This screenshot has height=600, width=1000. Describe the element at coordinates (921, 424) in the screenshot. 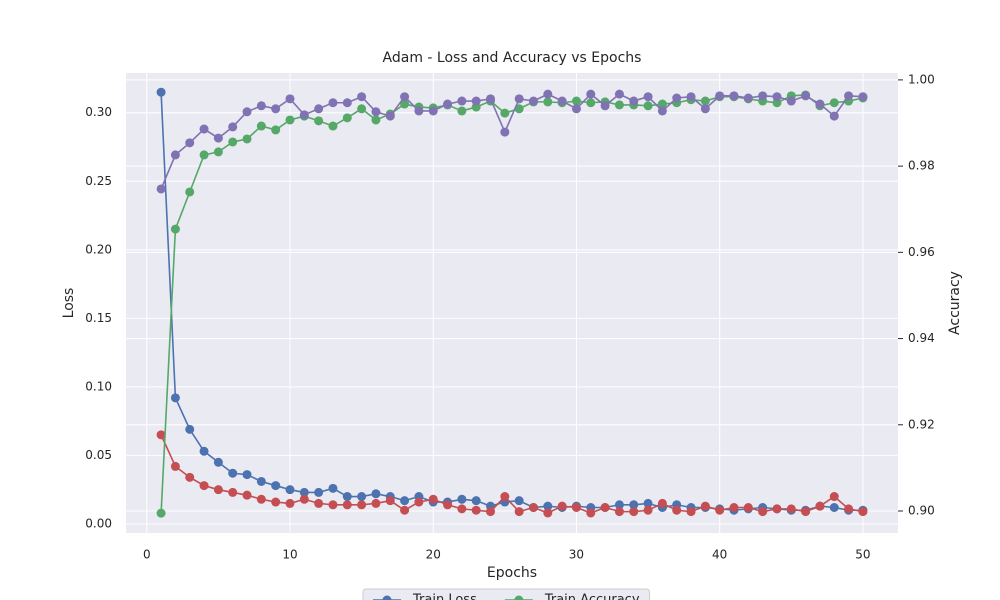

I see `y2-tick-label: 0.92` at that location.